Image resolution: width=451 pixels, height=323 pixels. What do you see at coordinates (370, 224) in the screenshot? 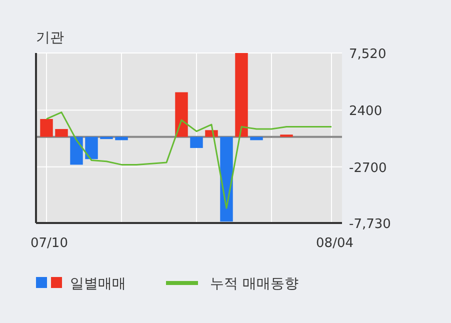
I see `y-tick-label: -7,730` at bounding box center [370, 224].